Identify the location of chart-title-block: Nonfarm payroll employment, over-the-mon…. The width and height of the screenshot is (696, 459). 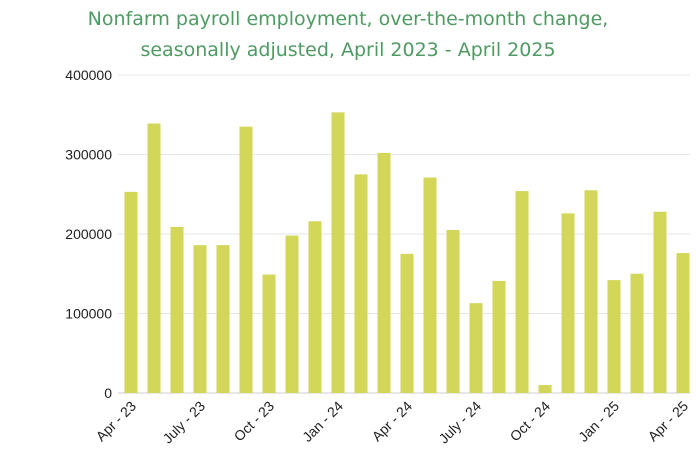
(348, 35).